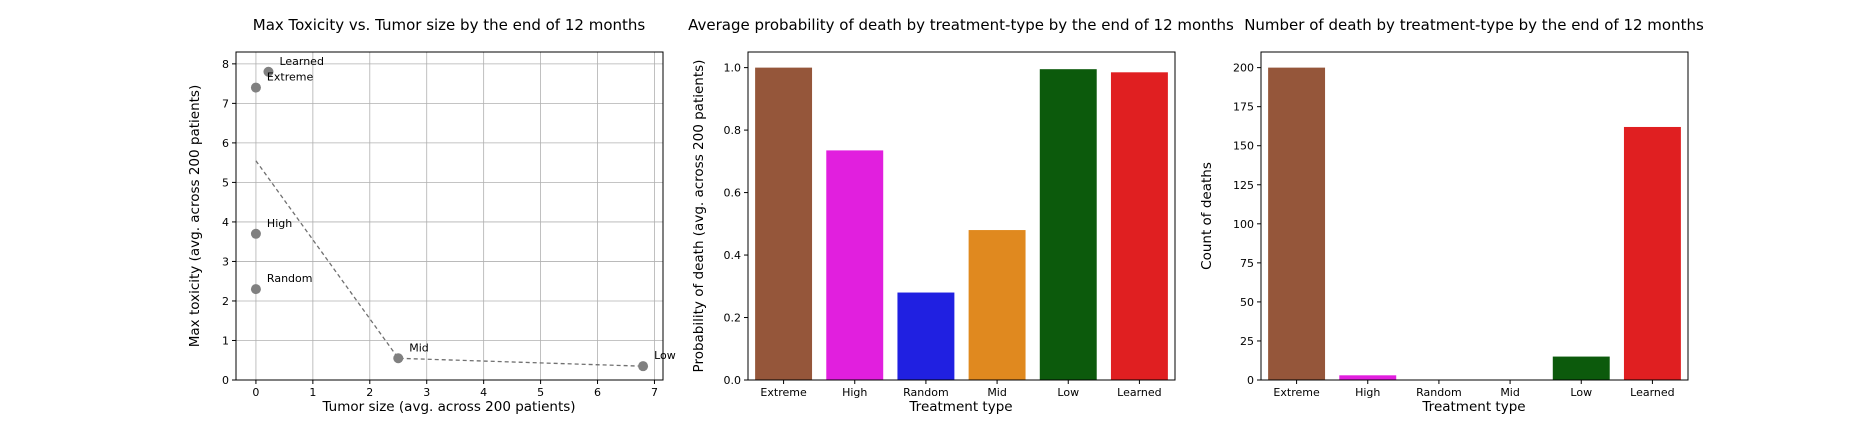 This screenshot has width=1872, height=432. Describe the element at coordinates (448, 407) in the screenshot. I see `x-axis-label: Tumor size (avg. across 200 patients)` at that location.